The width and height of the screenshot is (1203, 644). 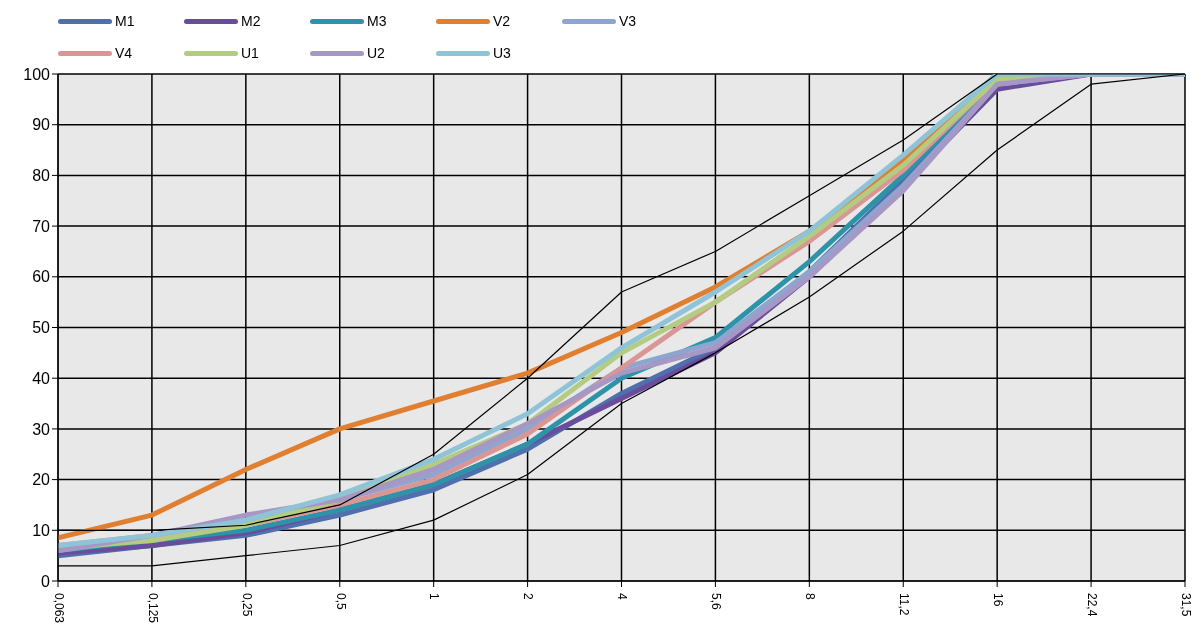 I want to click on y-tick-label: 60, so click(x=41, y=277).